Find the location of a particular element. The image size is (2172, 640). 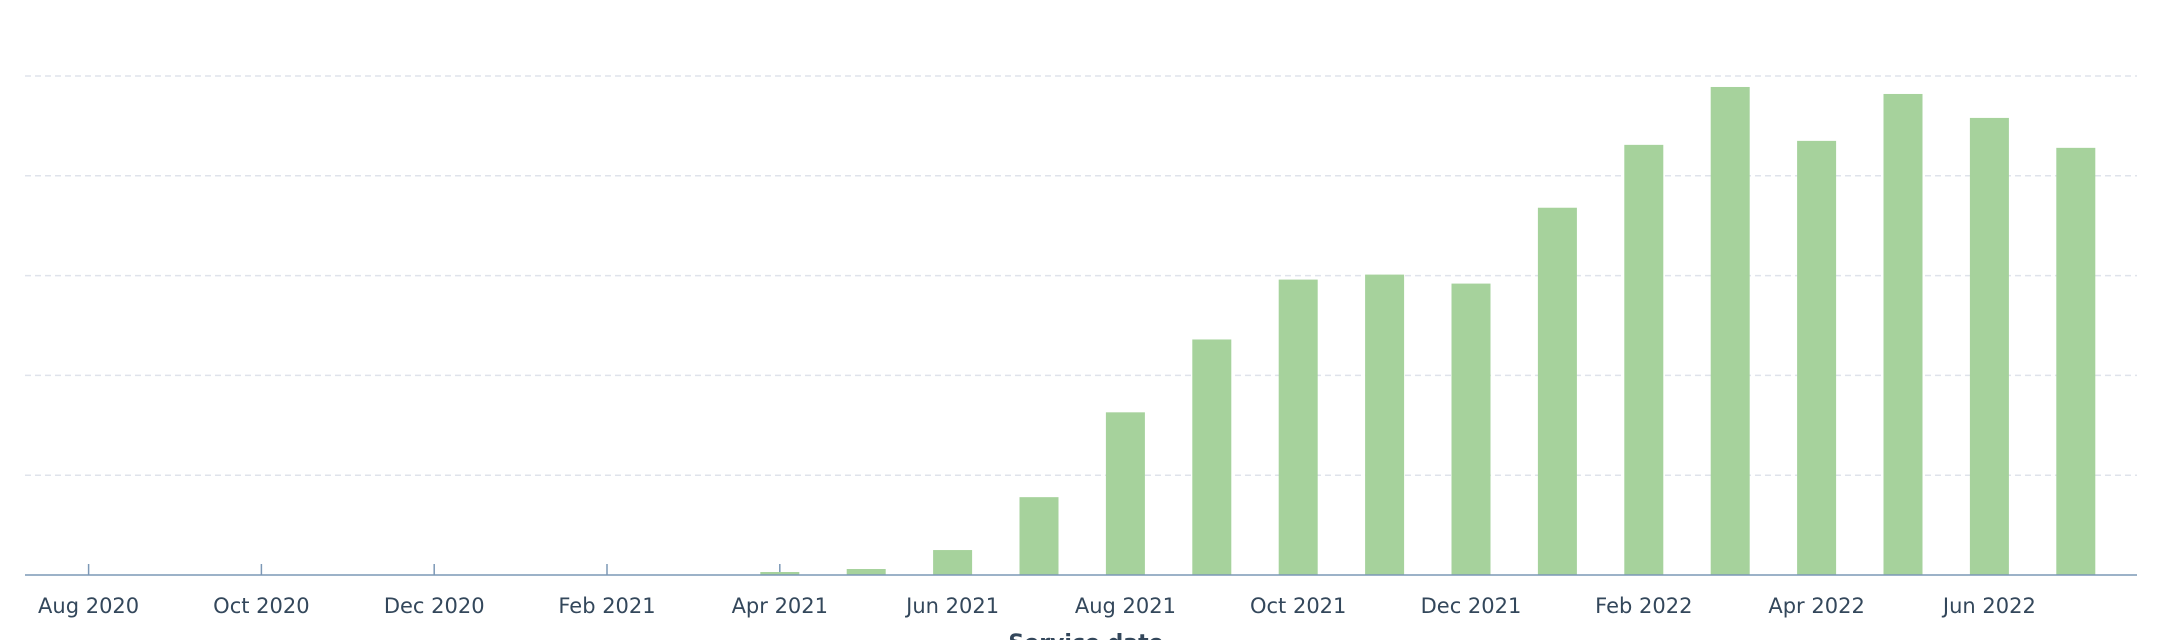

x-tick-label: Jun 2021 is located at coordinates (951, 606).